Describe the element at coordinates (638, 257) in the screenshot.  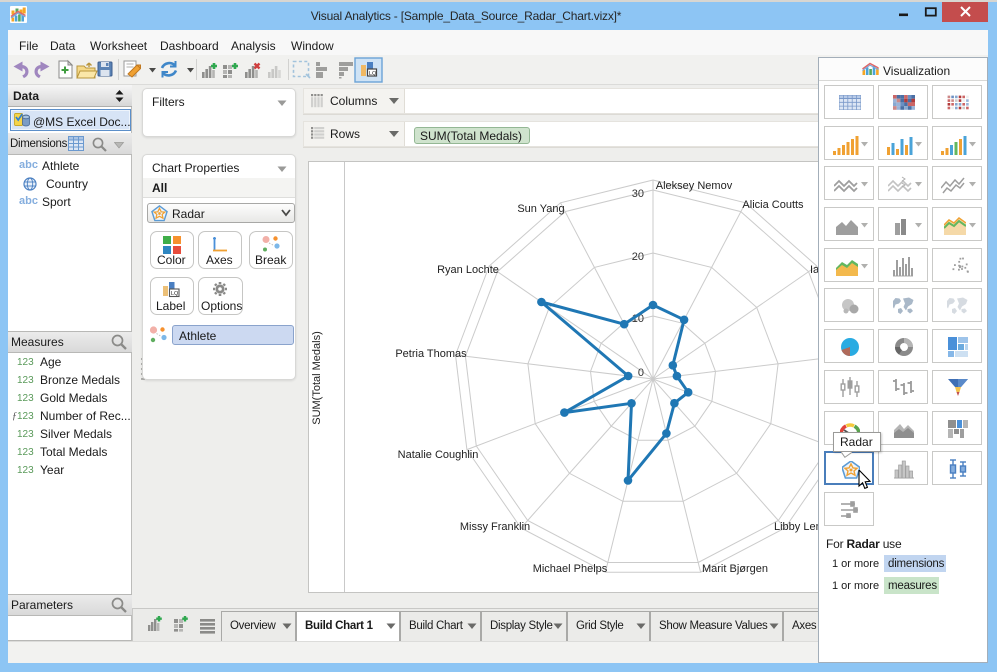
I see `svg-text: 20` at that location.